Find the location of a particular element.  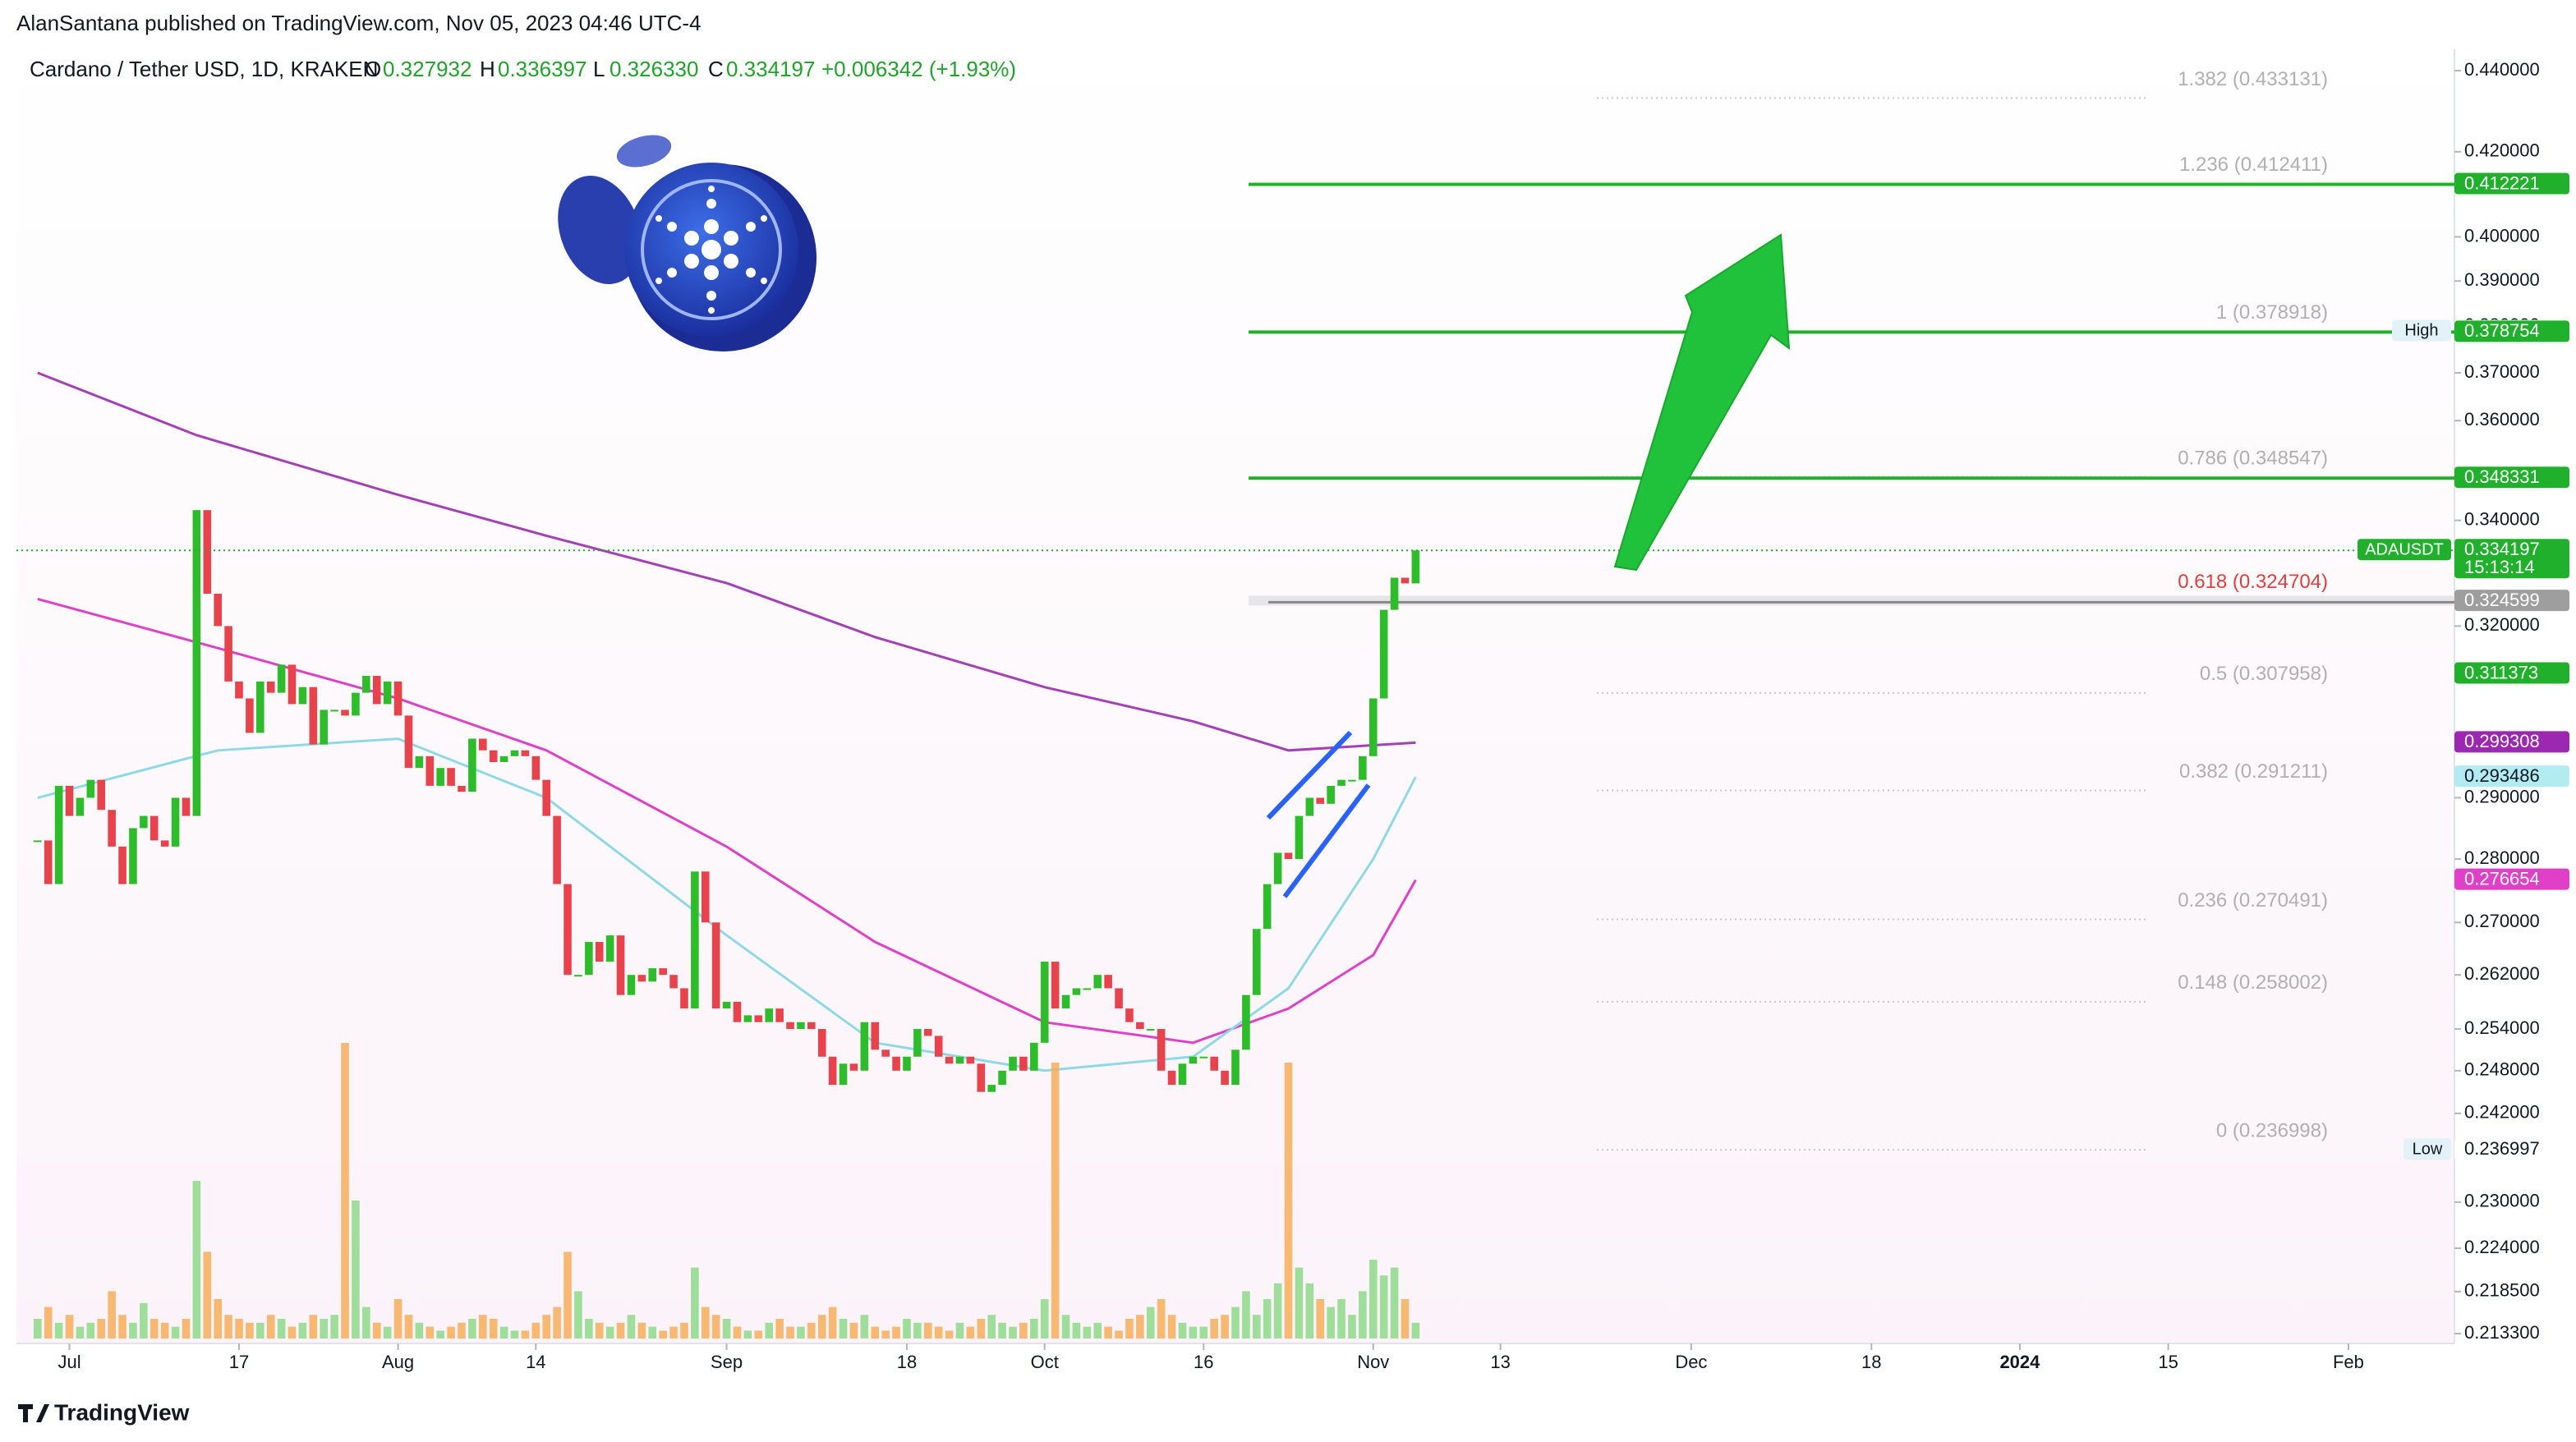

h-label: H is located at coordinates (487, 69).